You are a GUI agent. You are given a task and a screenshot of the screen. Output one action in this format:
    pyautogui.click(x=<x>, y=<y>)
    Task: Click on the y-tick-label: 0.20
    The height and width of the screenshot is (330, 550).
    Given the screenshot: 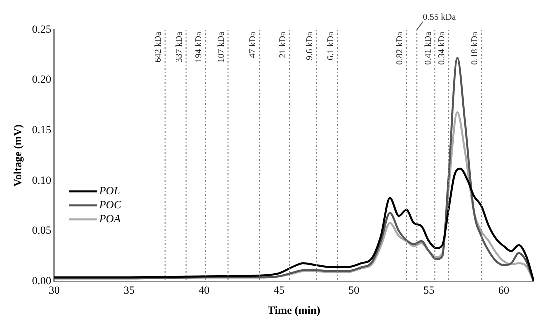 What is the action you would take?
    pyautogui.click(x=42, y=80)
    